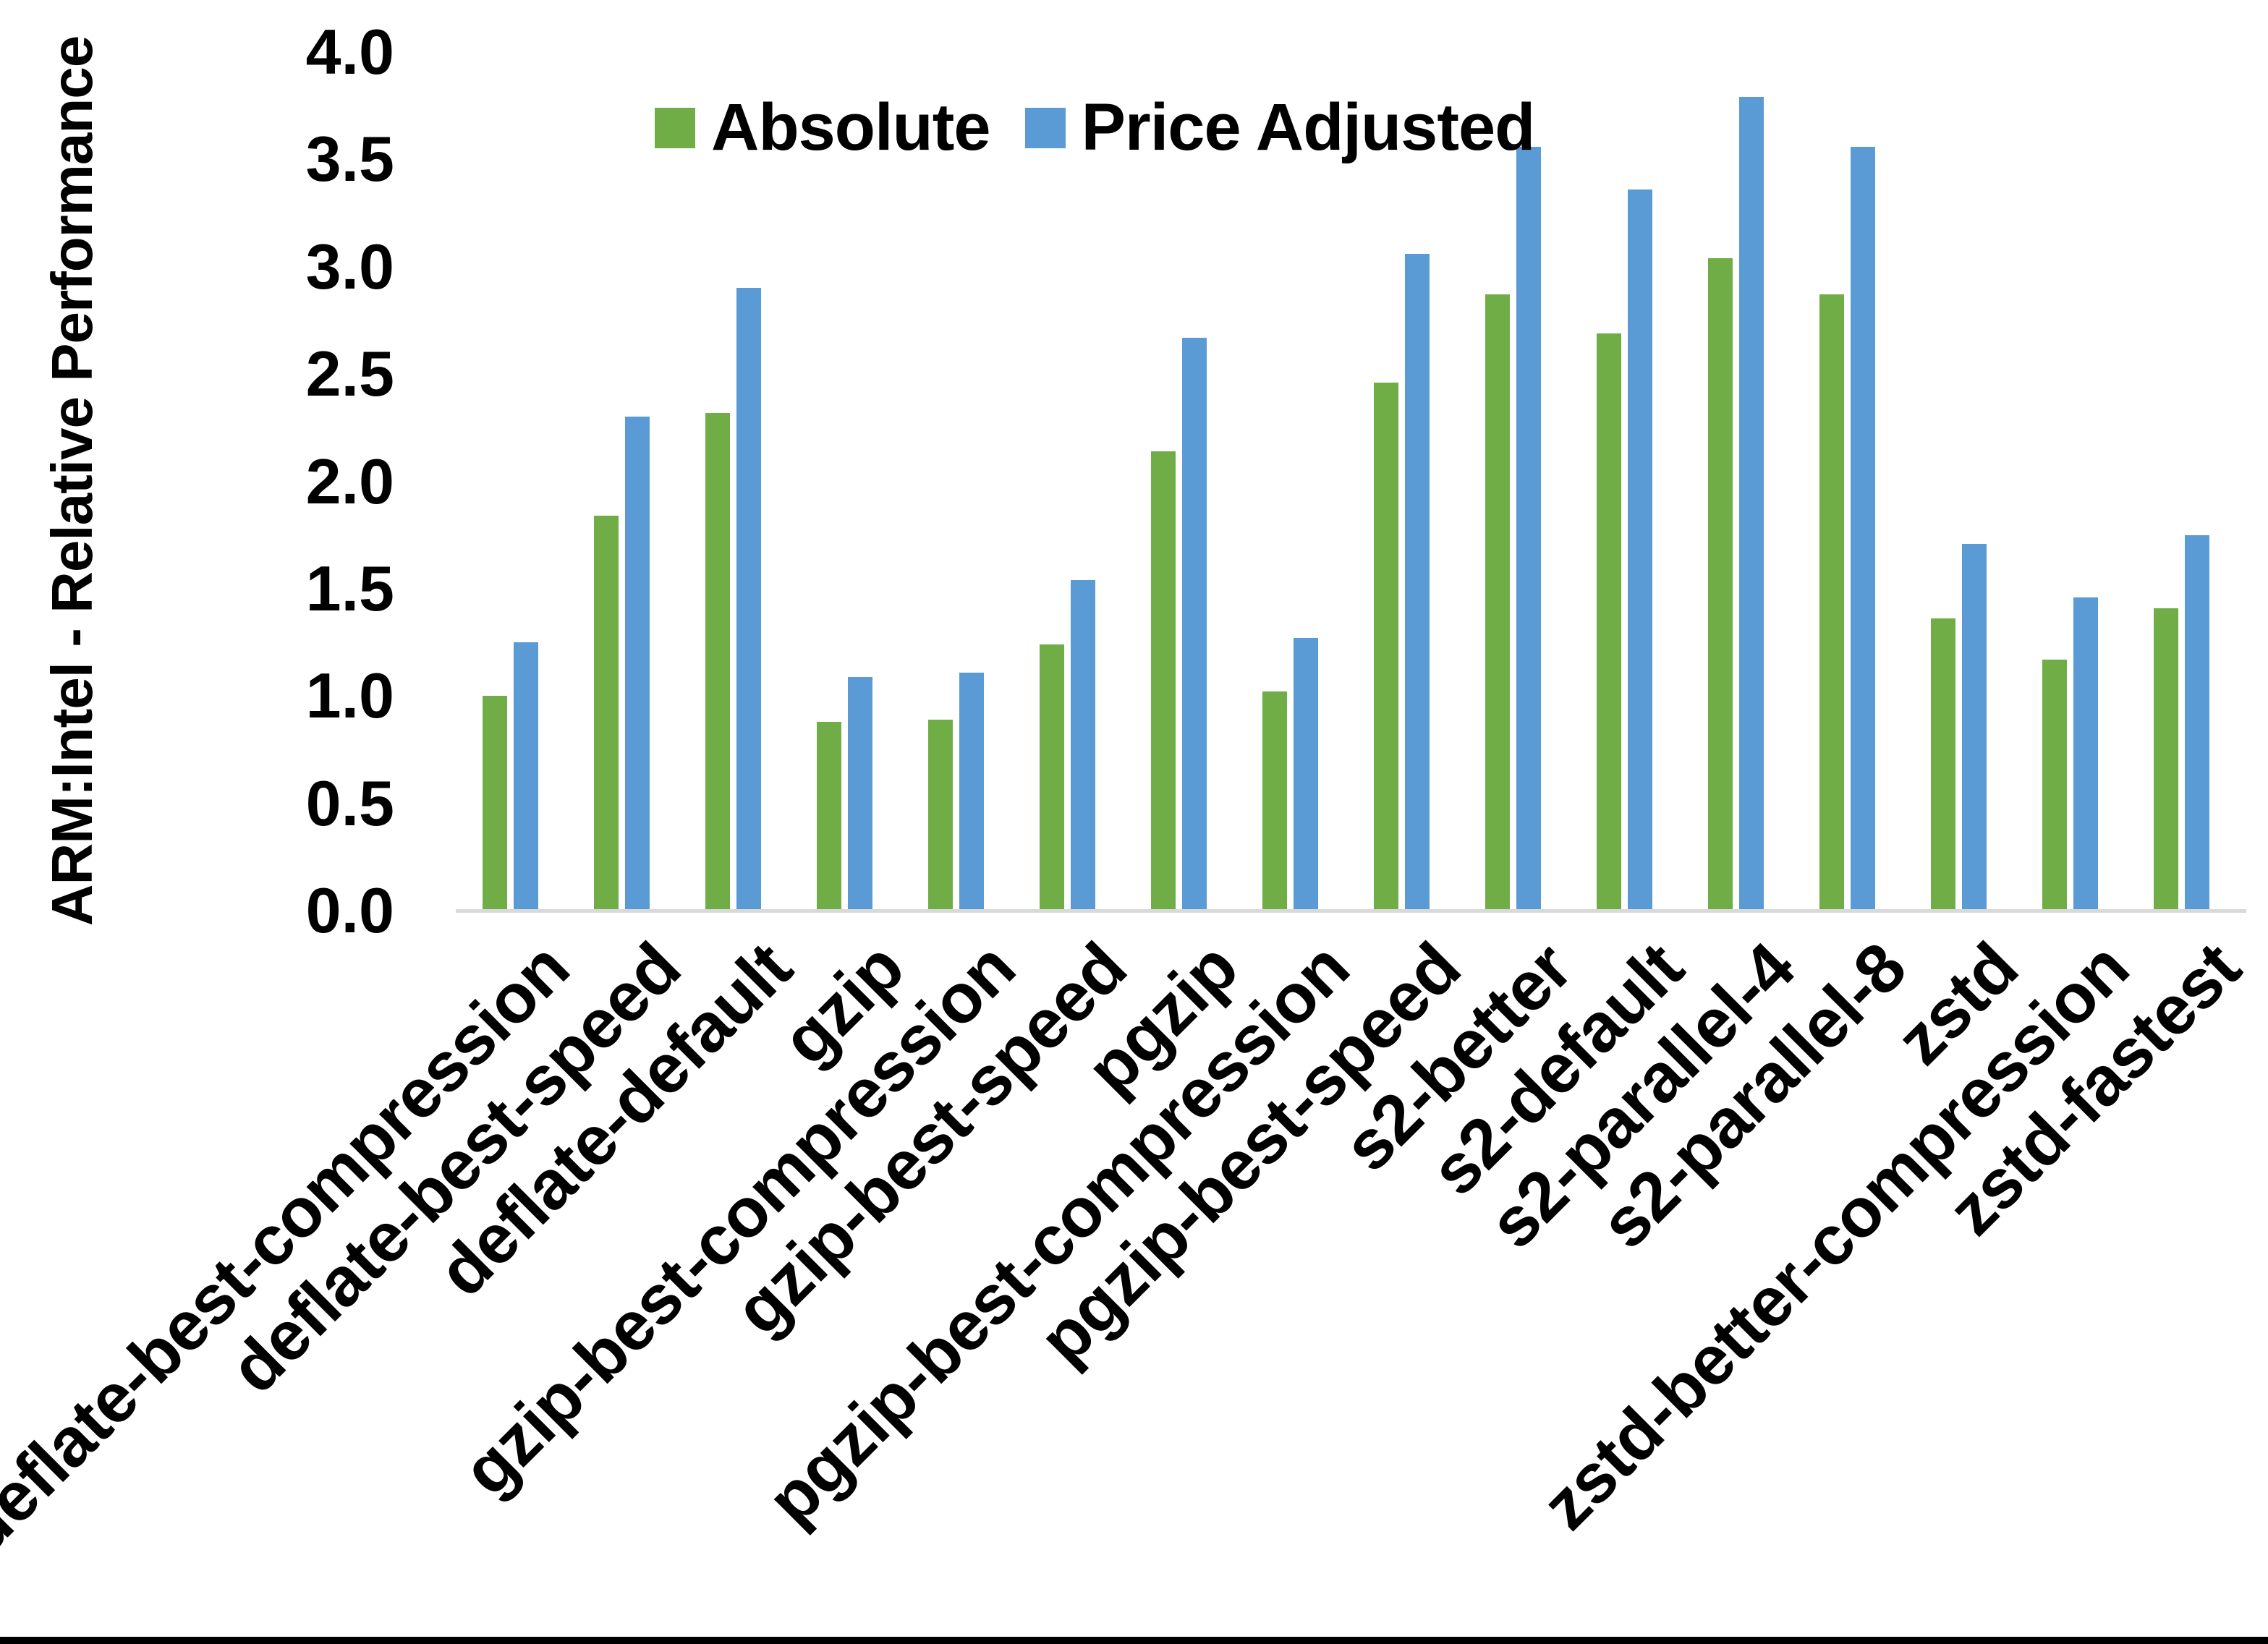  What do you see at coordinates (940, 815) in the screenshot?
I see `bar-absolute-gzip-best-compression` at bounding box center [940, 815].